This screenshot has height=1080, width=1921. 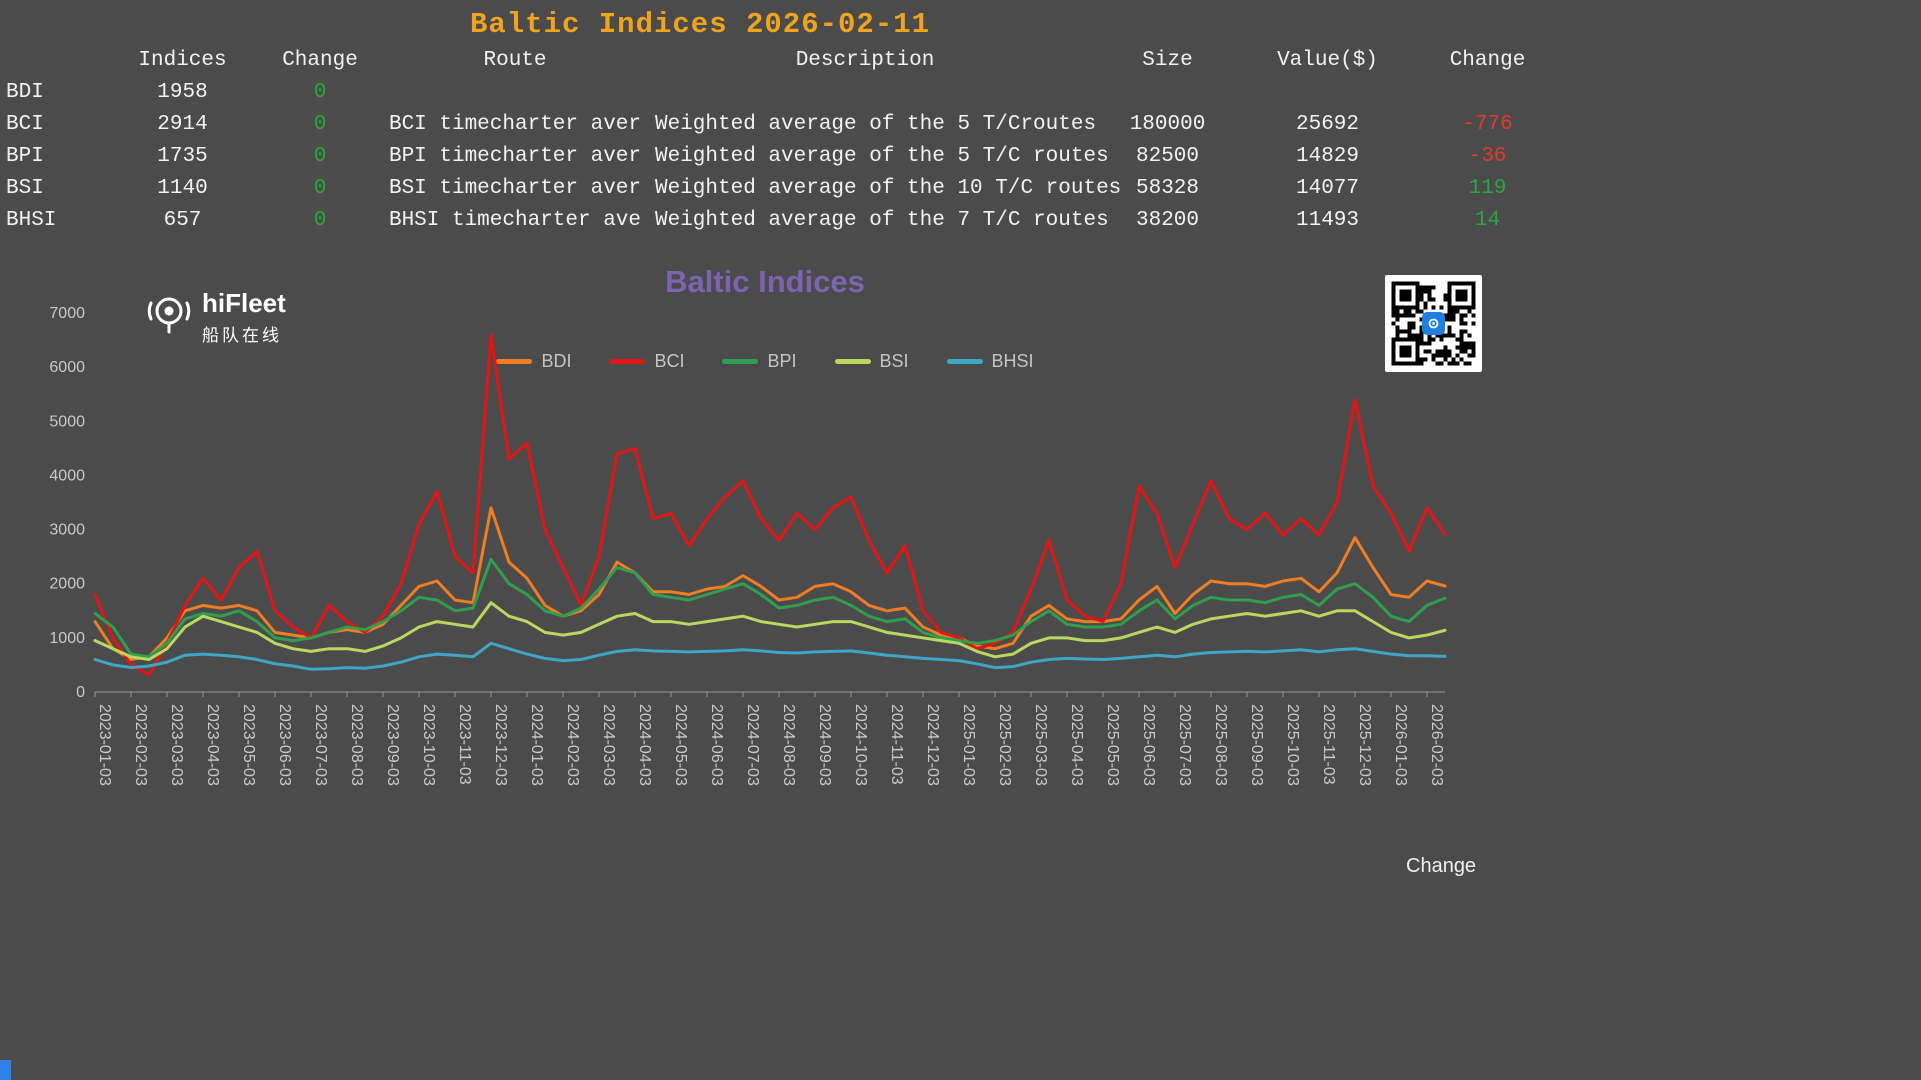 I want to click on brand-text: hiFleet 船队在线, so click(x=244, y=318).